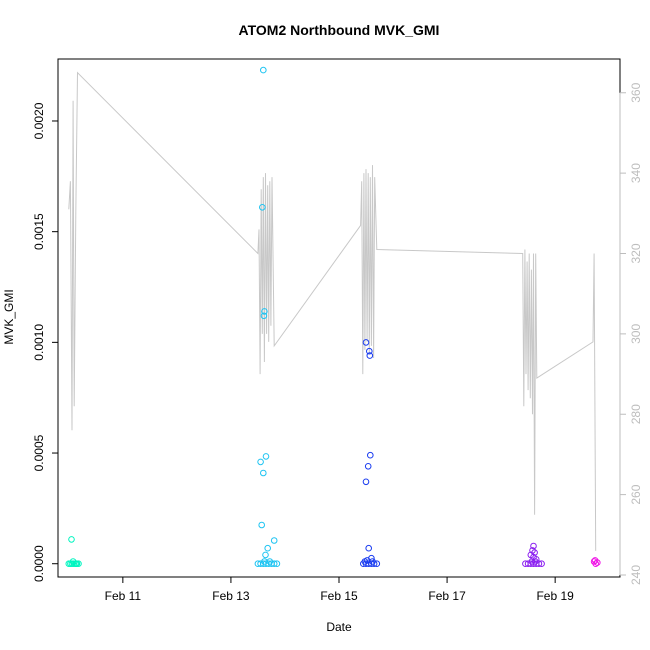 The height and width of the screenshot is (650, 650). I want to click on y-tick-label: 0.0000, so click(39, 563).